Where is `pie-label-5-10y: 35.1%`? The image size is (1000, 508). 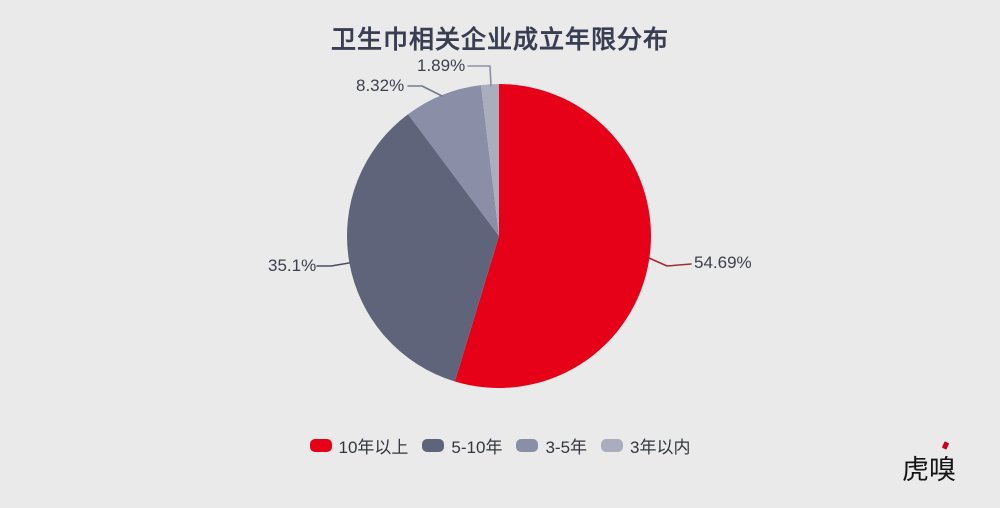
pie-label-5-10y: 35.1% is located at coordinates (292, 265).